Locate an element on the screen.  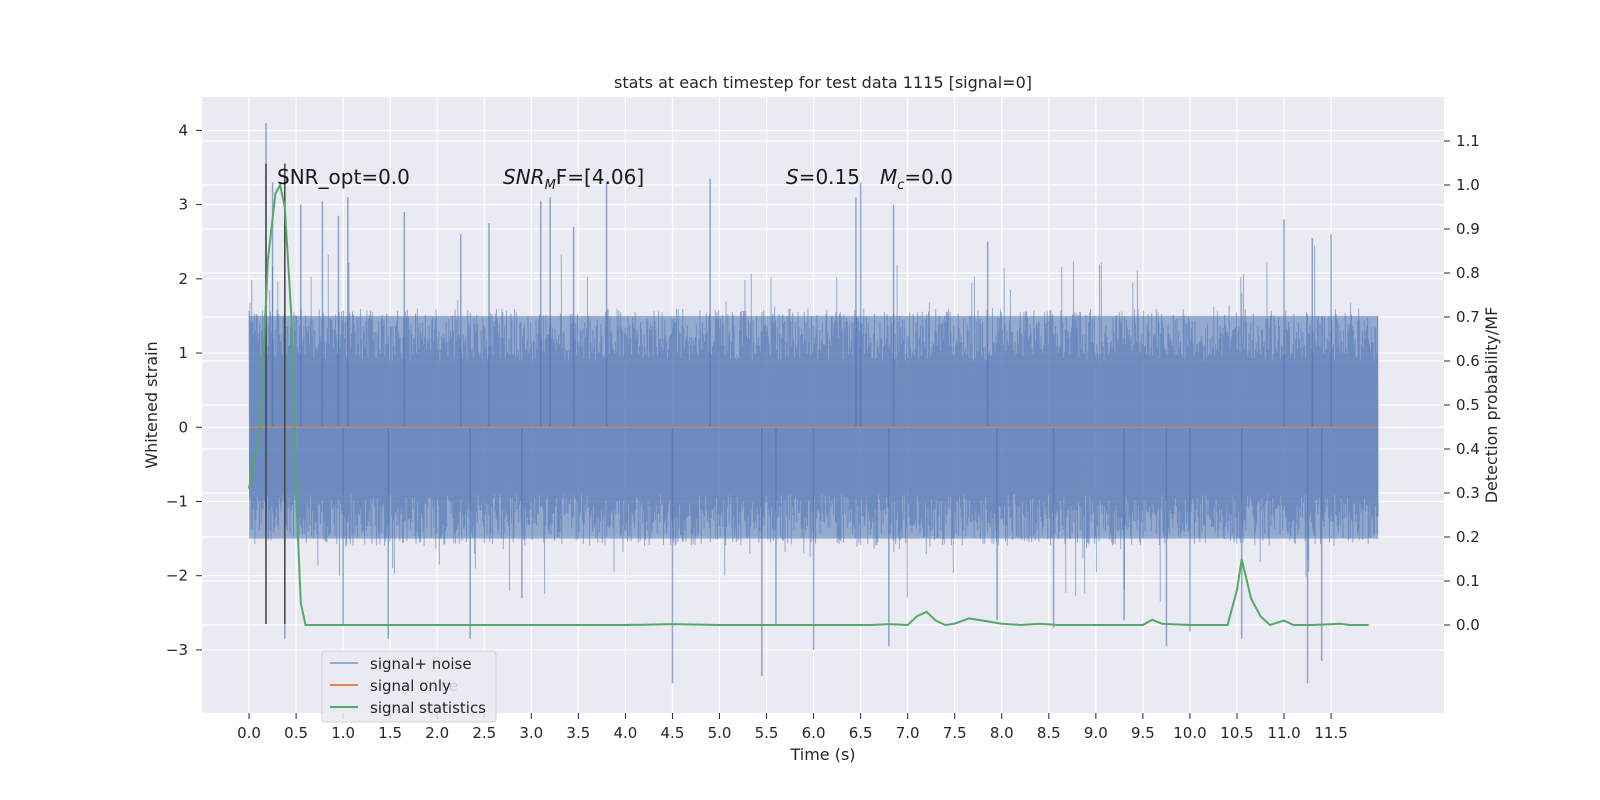
y-axis-left-ticks: 4 3 2 1 0 −1 −2 −3 is located at coordinates (184, 390).